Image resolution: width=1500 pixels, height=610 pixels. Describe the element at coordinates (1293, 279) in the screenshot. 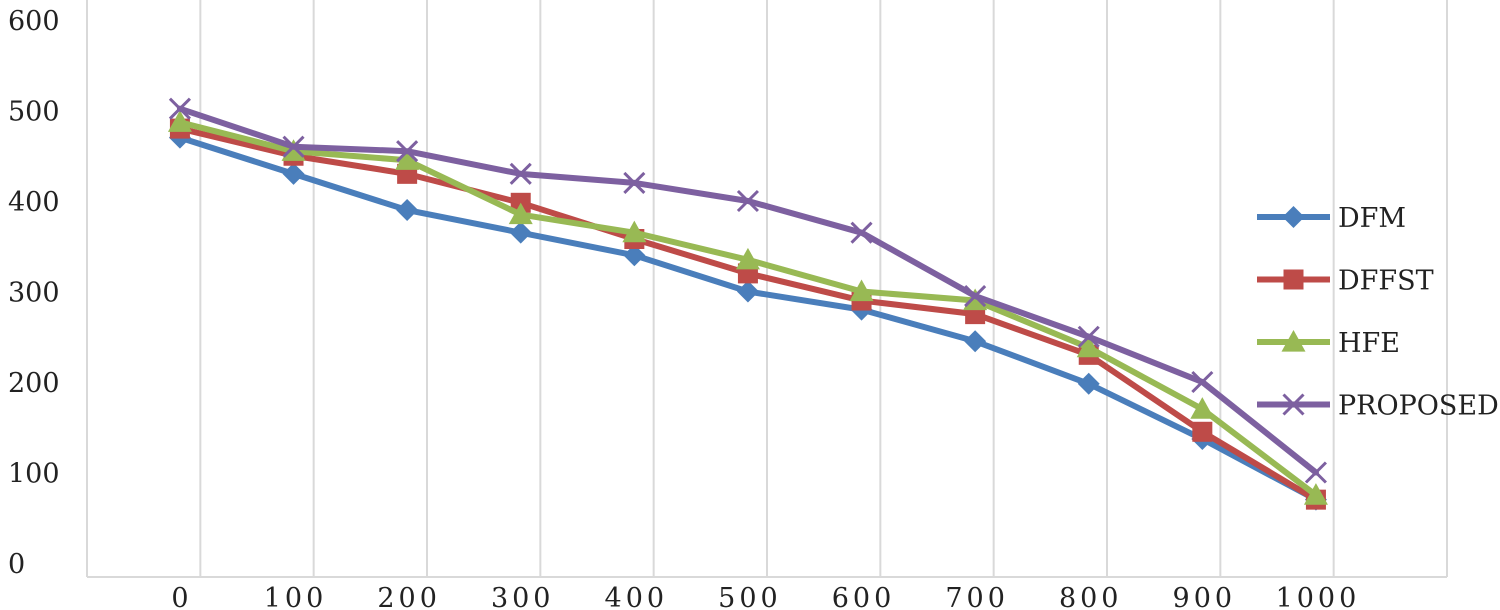

I see `legend-marker-dffst` at that location.